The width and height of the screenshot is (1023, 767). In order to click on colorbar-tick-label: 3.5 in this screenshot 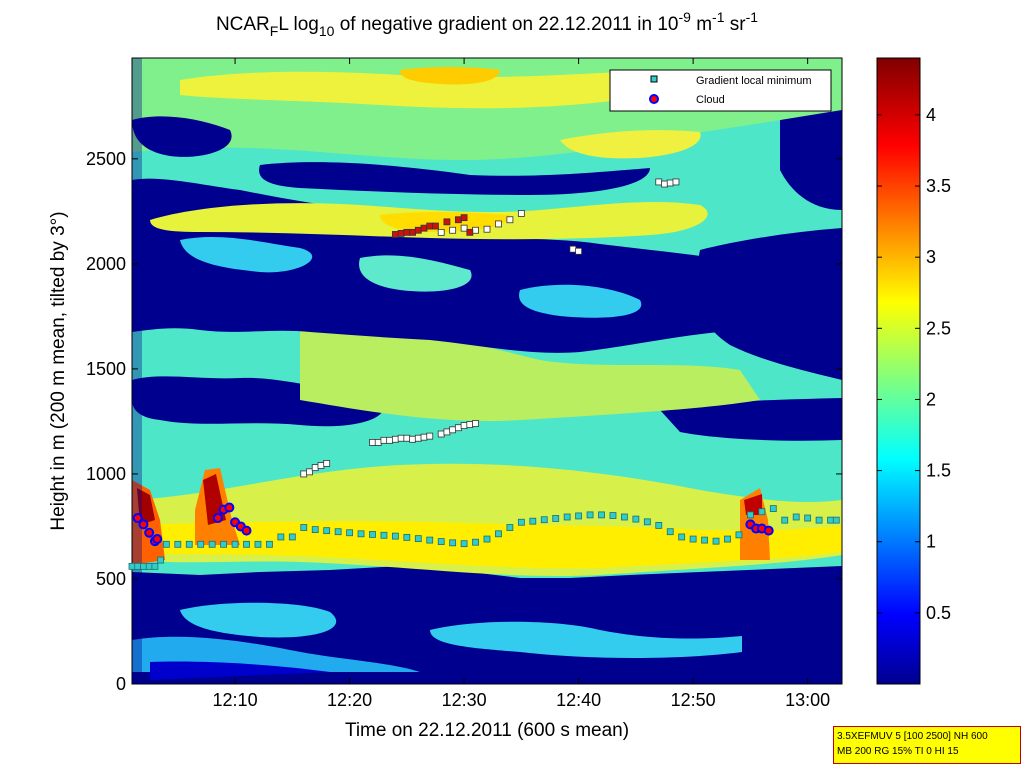, I will do `click(938, 186)`.